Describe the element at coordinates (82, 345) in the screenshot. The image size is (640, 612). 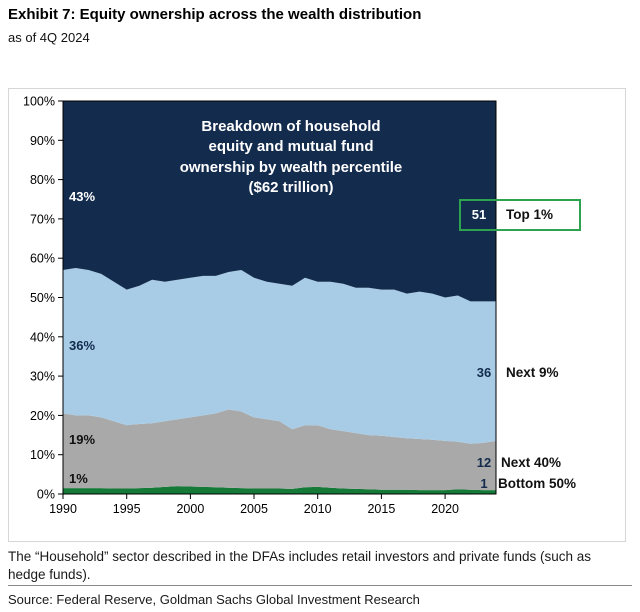
I see `label-start-next9: 36%` at that location.